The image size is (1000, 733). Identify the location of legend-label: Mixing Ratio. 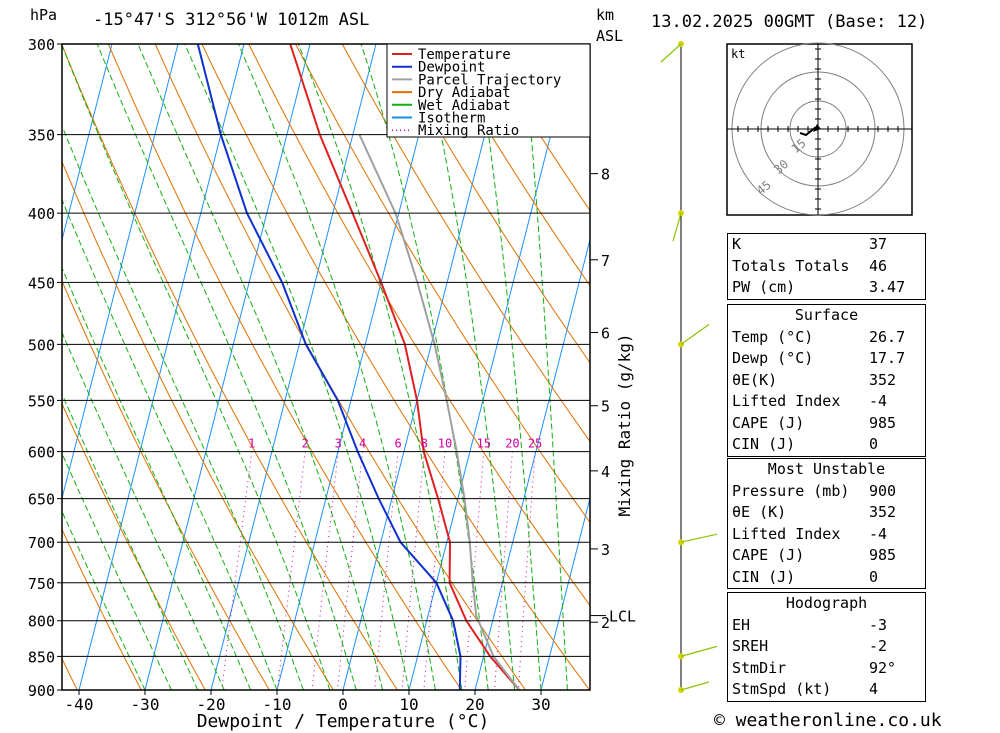
(468, 131).